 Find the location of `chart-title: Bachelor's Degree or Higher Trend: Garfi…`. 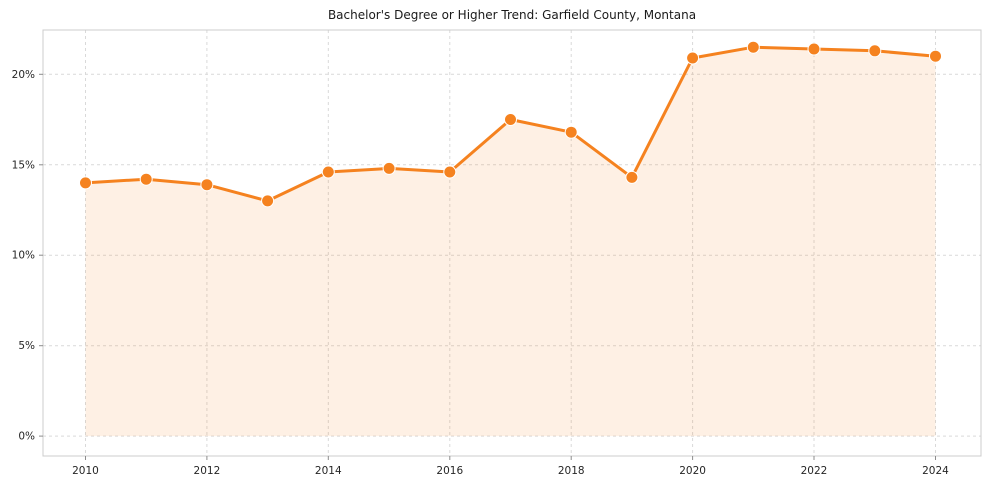

chart-title: Bachelor's Degree or Higher Trend: Garfi… is located at coordinates (512, 15).